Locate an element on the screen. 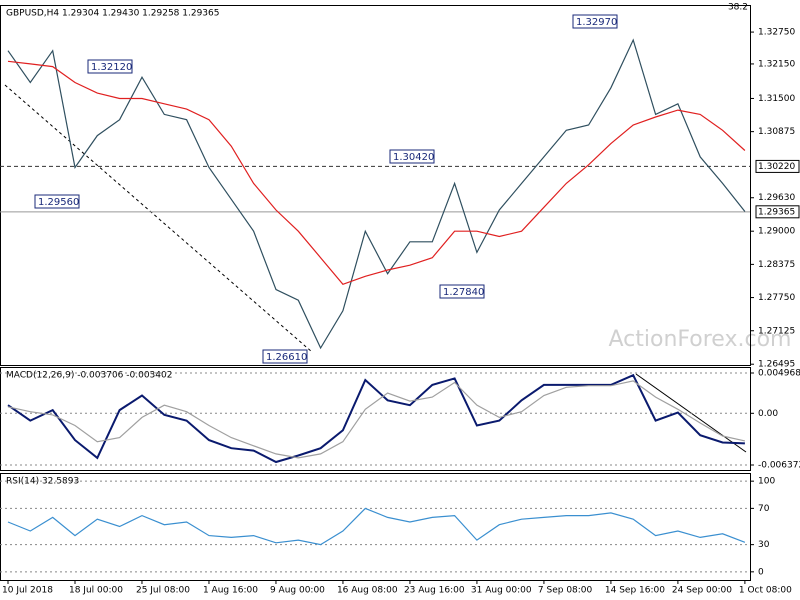 The image size is (800, 600). annotation: 1.32120 is located at coordinates (111, 67).